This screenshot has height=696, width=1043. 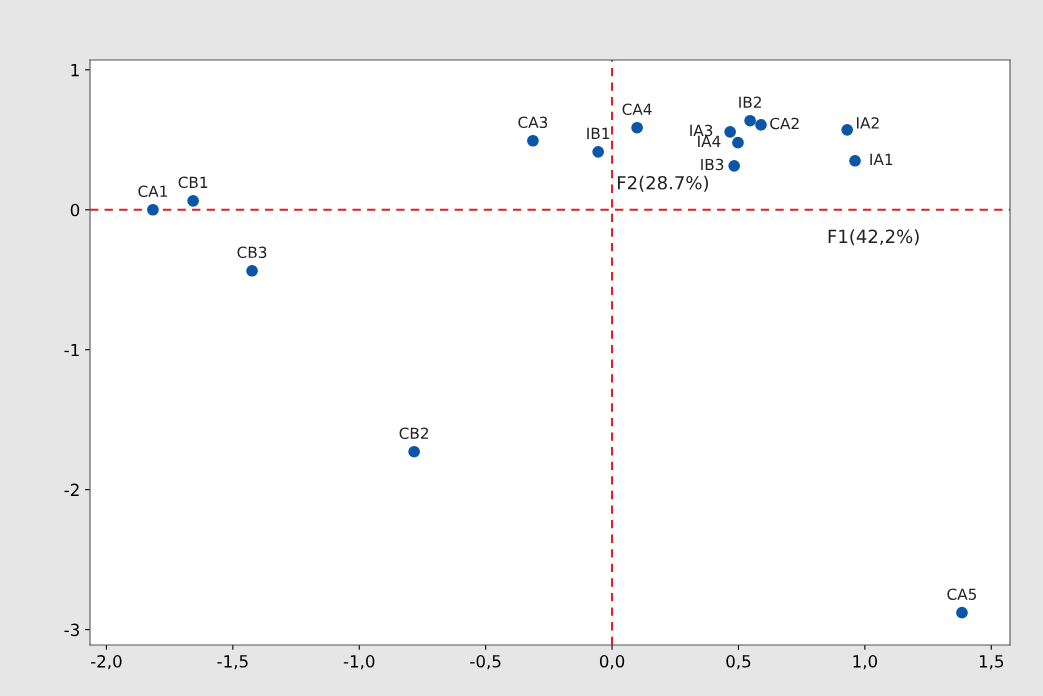 I want to click on x-tick-label: -1,5, so click(x=232, y=662).